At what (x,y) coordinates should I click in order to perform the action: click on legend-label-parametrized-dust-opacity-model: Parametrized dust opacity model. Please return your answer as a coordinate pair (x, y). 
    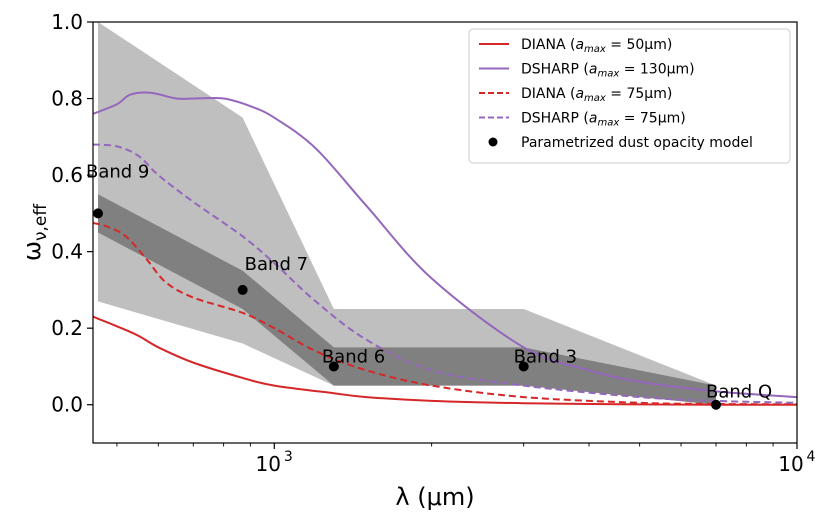
    Looking at the image, I should click on (637, 143).